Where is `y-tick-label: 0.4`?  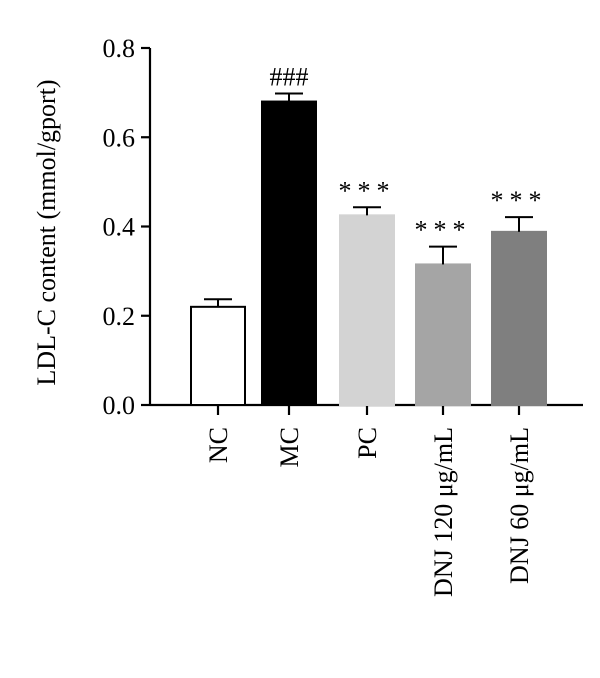
y-tick-label: 0.4 is located at coordinates (119, 227).